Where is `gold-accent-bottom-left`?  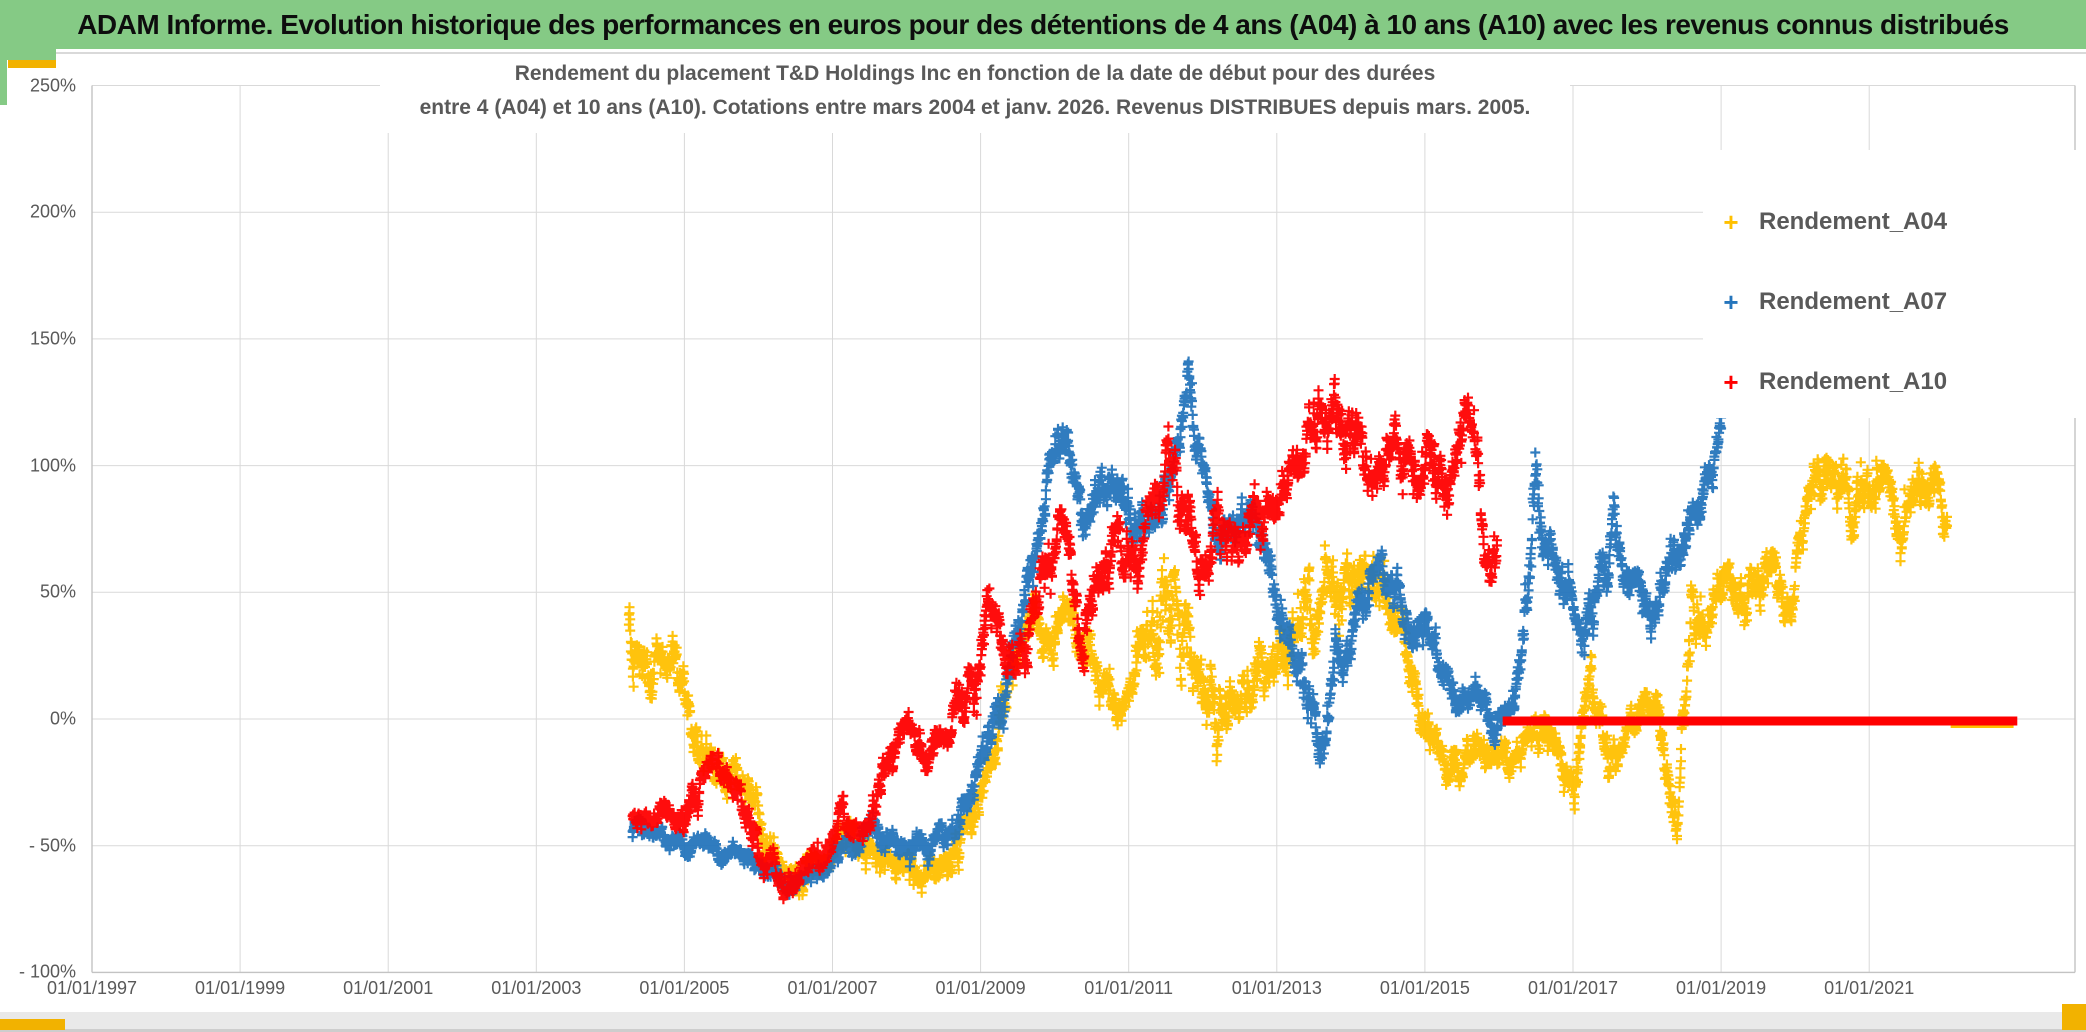 gold-accent-bottom-left is located at coordinates (32, 1024).